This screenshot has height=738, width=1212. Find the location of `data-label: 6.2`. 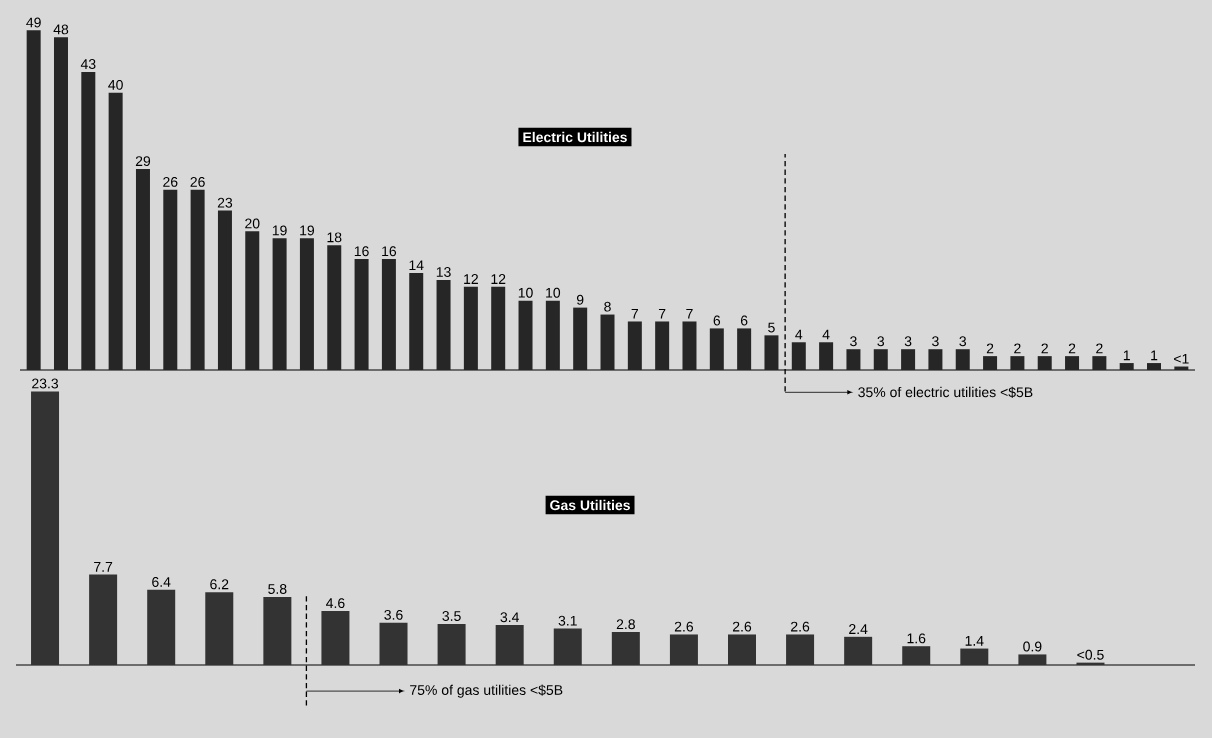

data-label: 6.2 is located at coordinates (219, 584).